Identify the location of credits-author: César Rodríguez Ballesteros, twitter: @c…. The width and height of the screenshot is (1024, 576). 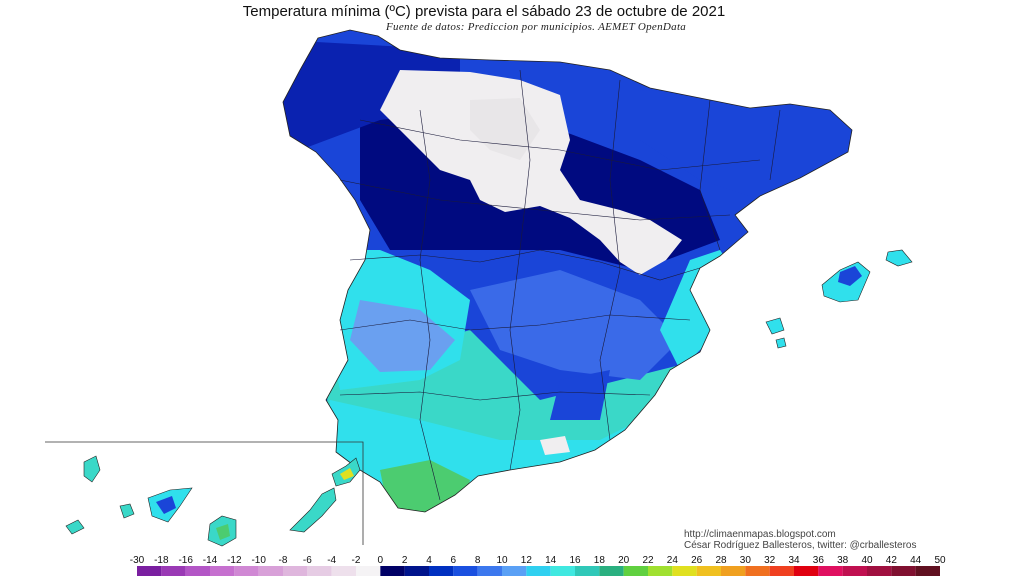
(800, 545).